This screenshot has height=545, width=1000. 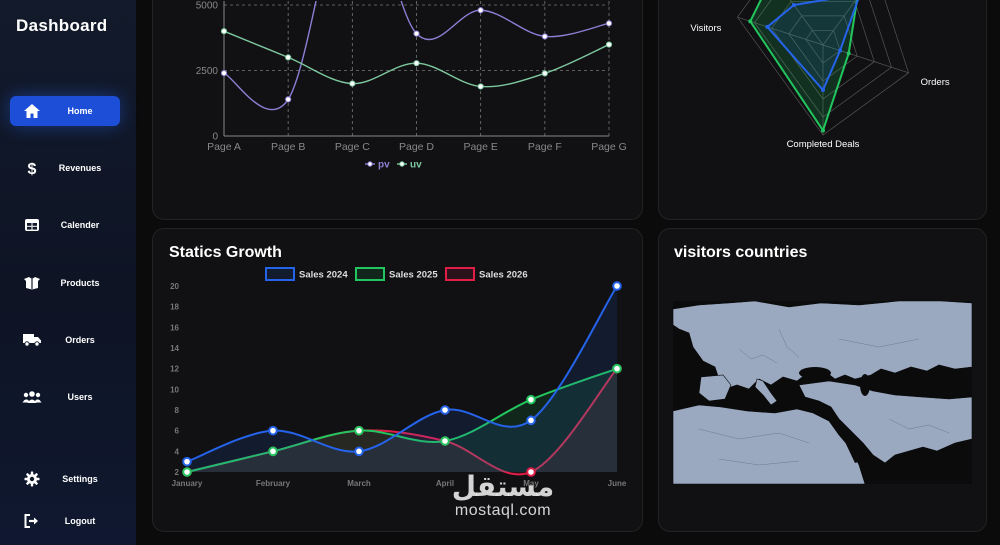 What do you see at coordinates (174, 389) in the screenshot?
I see `y-tick-label: 10` at bounding box center [174, 389].